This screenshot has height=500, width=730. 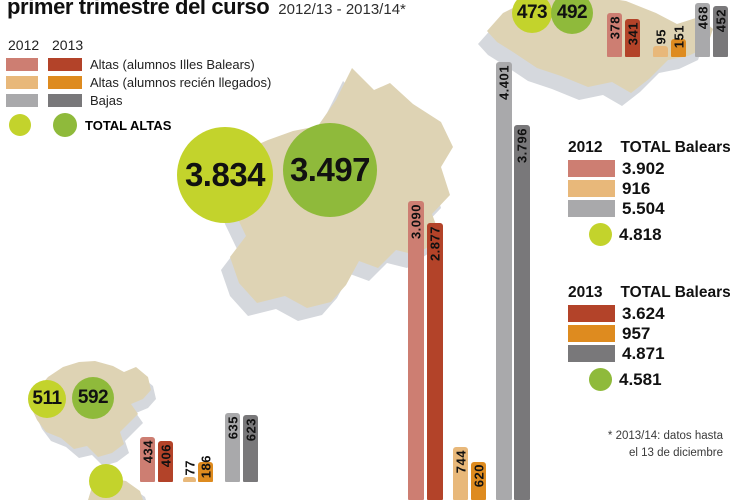 What do you see at coordinates (675, 292) in the screenshot?
I see `panel-2013-title: TOTAL Balears` at bounding box center [675, 292].